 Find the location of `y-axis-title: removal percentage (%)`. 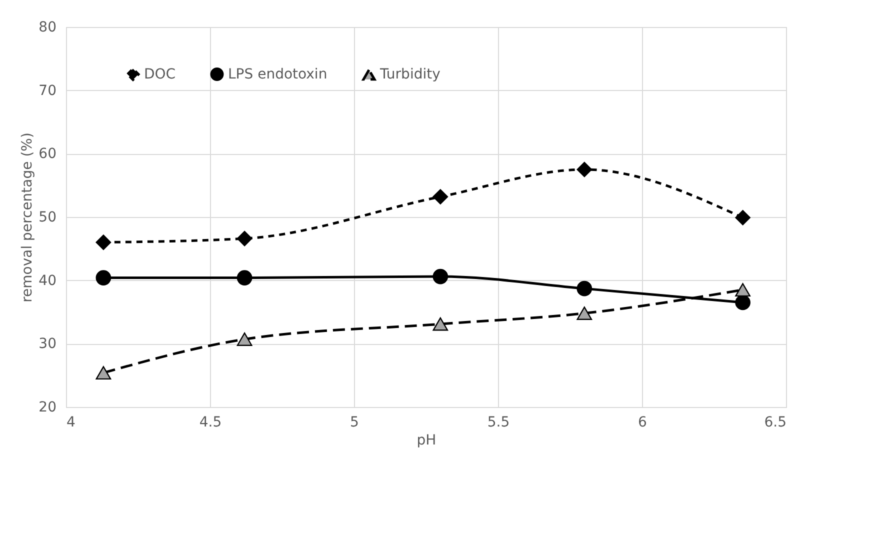

y-axis-title: removal percentage (%) is located at coordinates (28, 217).